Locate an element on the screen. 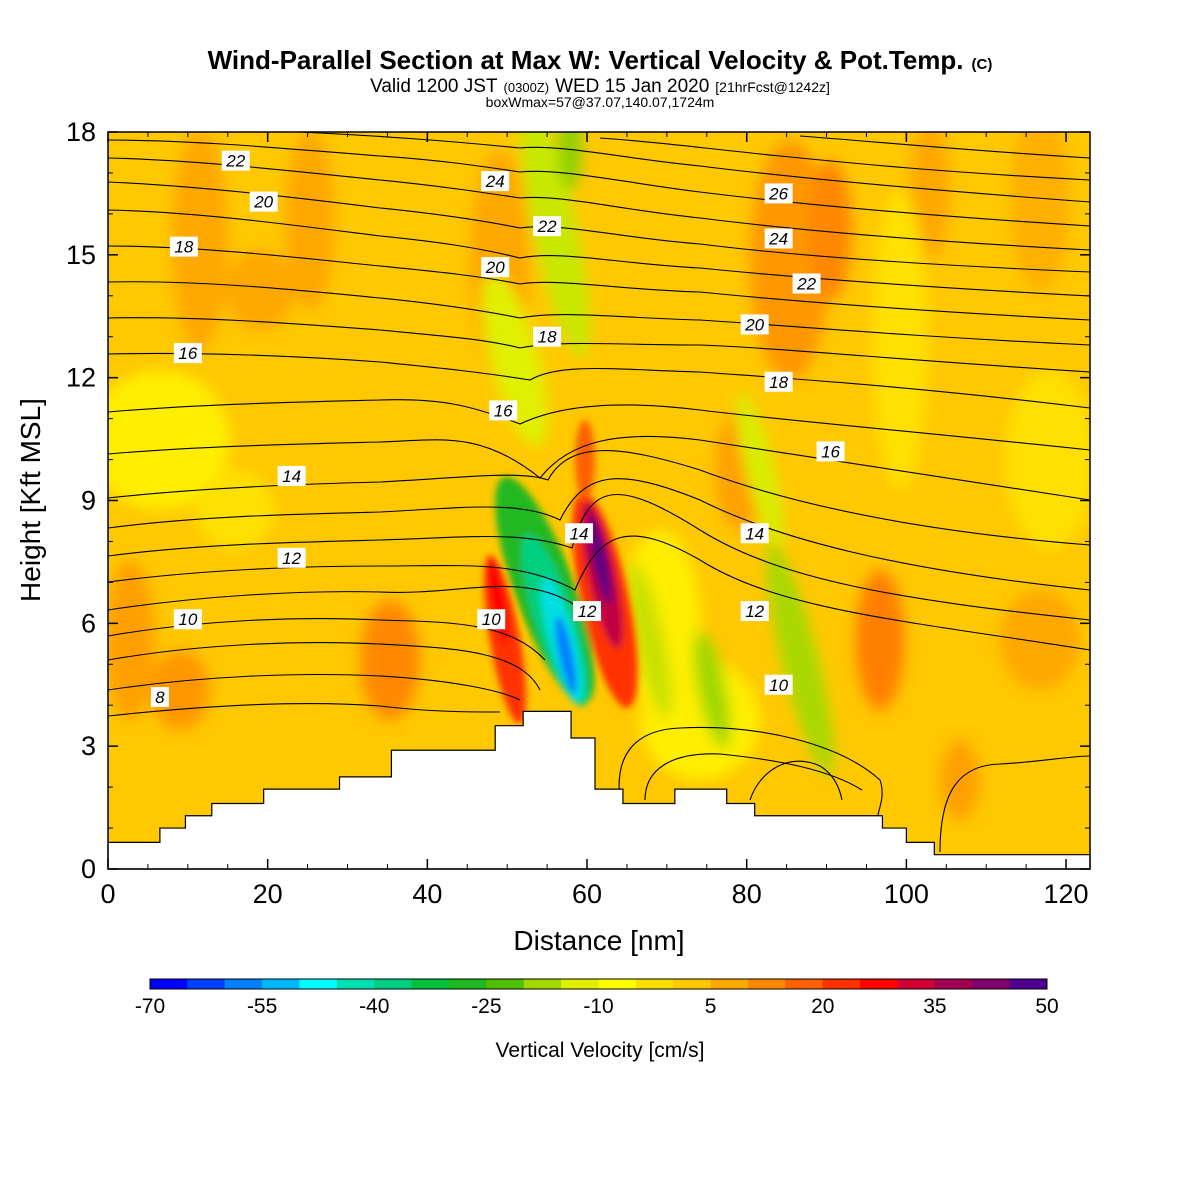  colorbar-tick-label: -70 is located at coordinates (150, 1006).